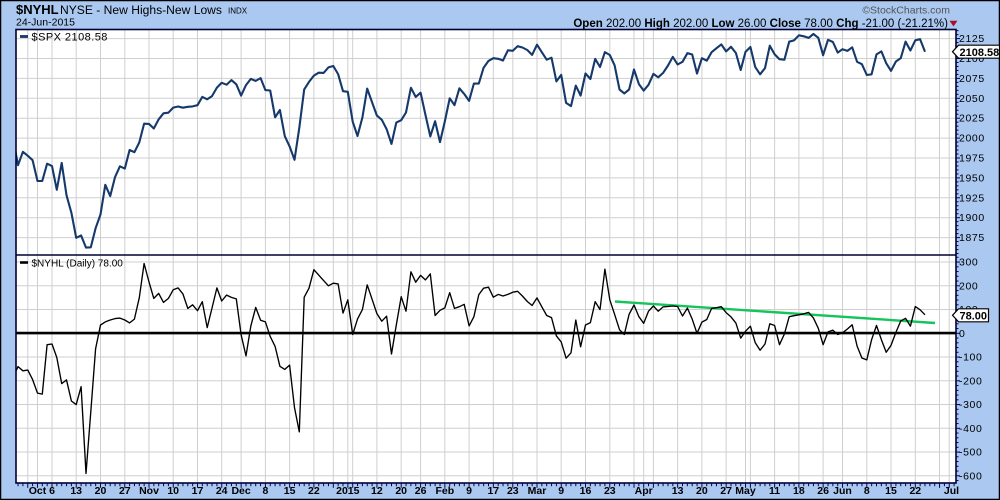 The height and width of the screenshot is (500, 1000). What do you see at coordinates (45, 23) in the screenshot?
I see `svg-text: 24-Jun-2015` at bounding box center [45, 23].